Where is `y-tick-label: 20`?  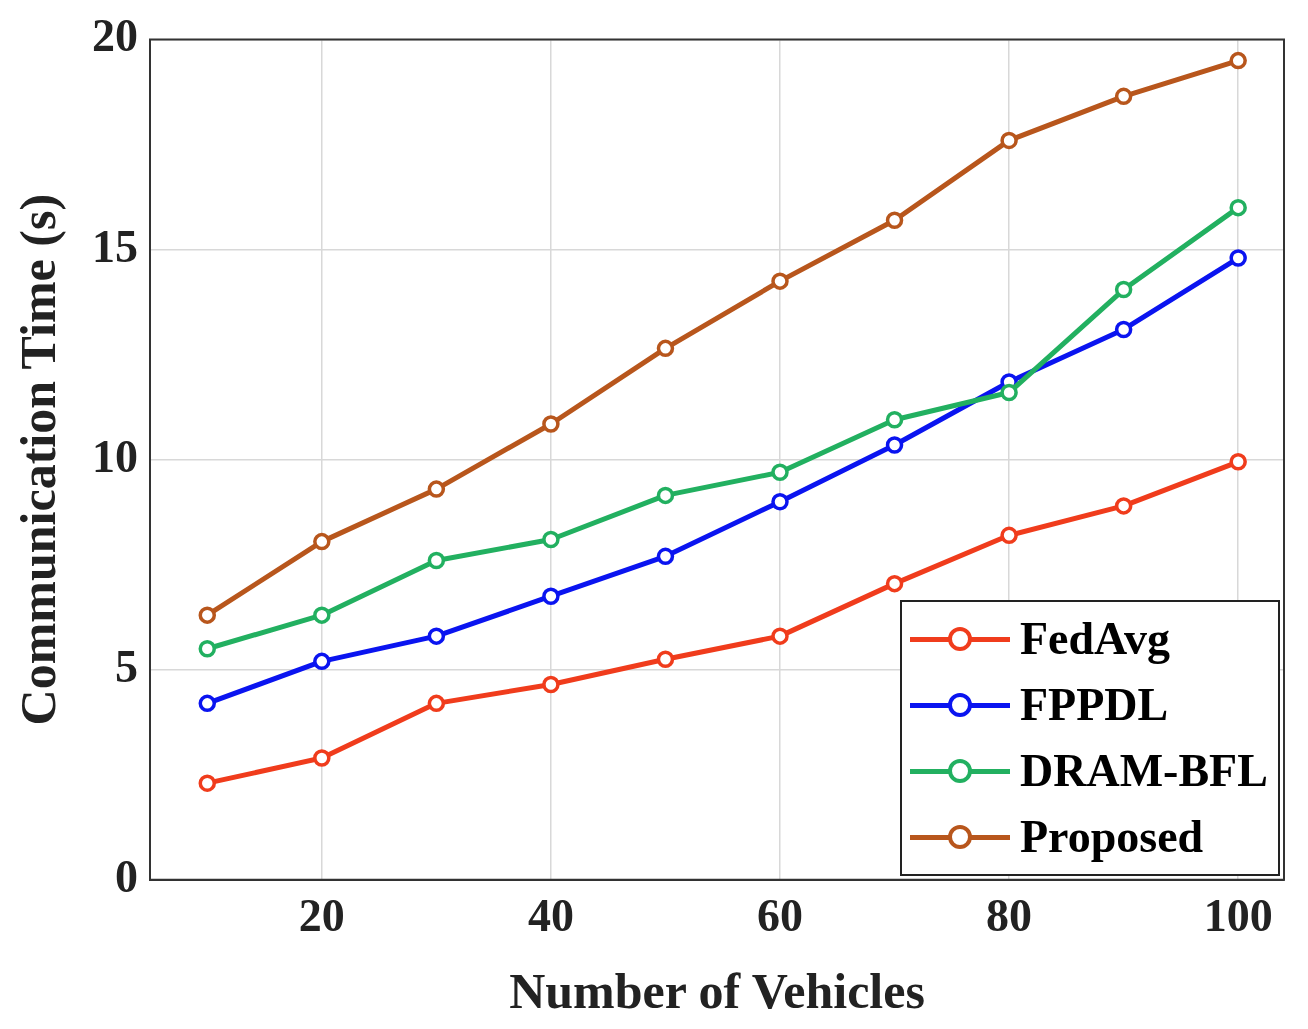
y-tick-label: 20 is located at coordinates (115, 36).